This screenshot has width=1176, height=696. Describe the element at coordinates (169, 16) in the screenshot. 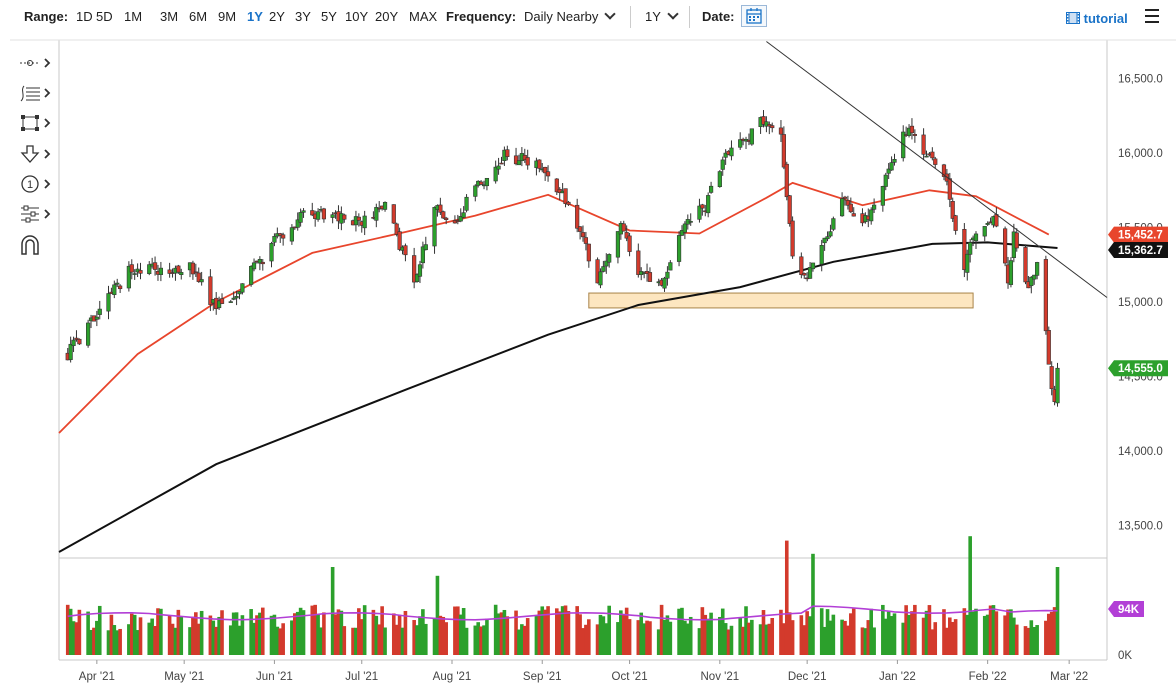

I see `range-button-3m: 3M` at that location.